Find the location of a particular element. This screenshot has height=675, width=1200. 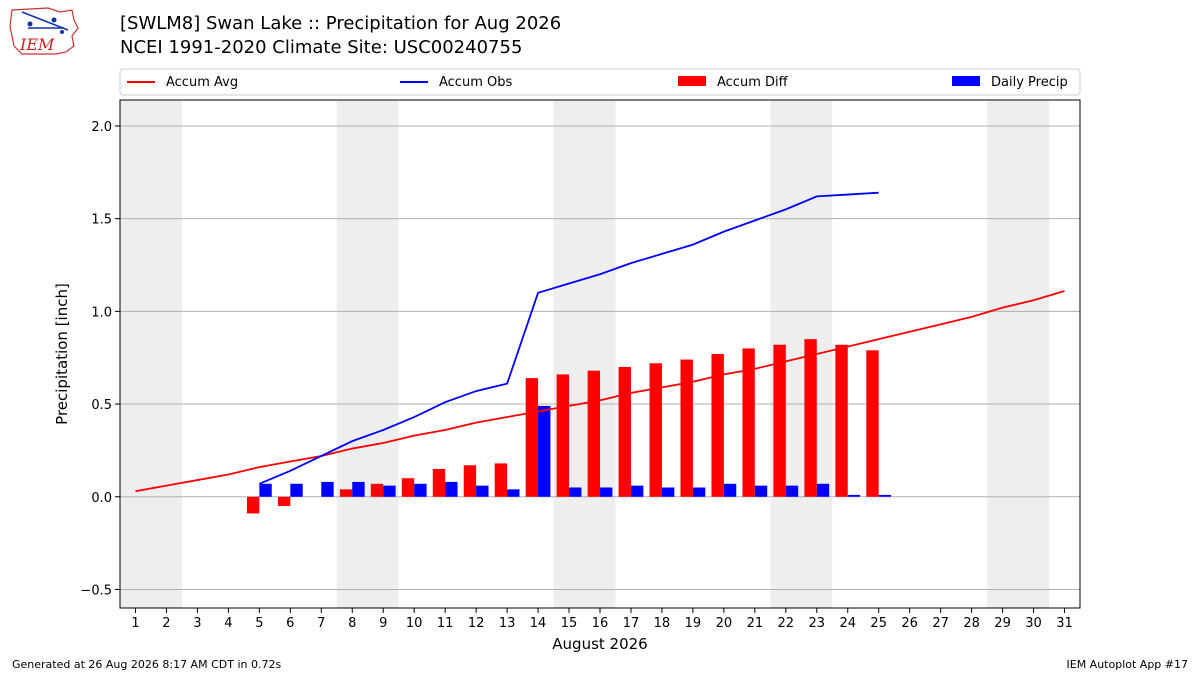

y-tick-label: −0.5 is located at coordinates (96, 590).